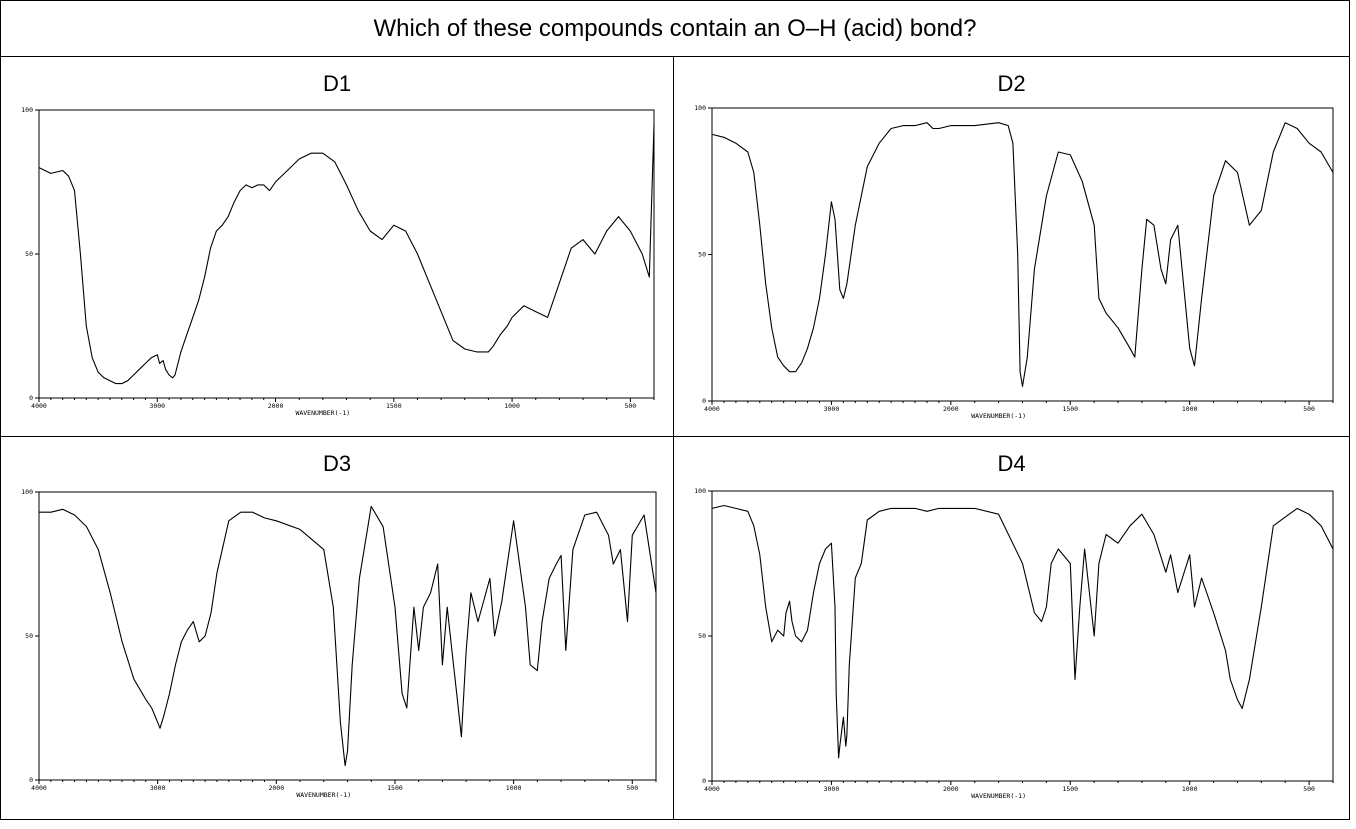 The height and width of the screenshot is (829, 1356). What do you see at coordinates (1011, 463) in the screenshot?
I see `panel-title-d4: D4` at bounding box center [1011, 463].